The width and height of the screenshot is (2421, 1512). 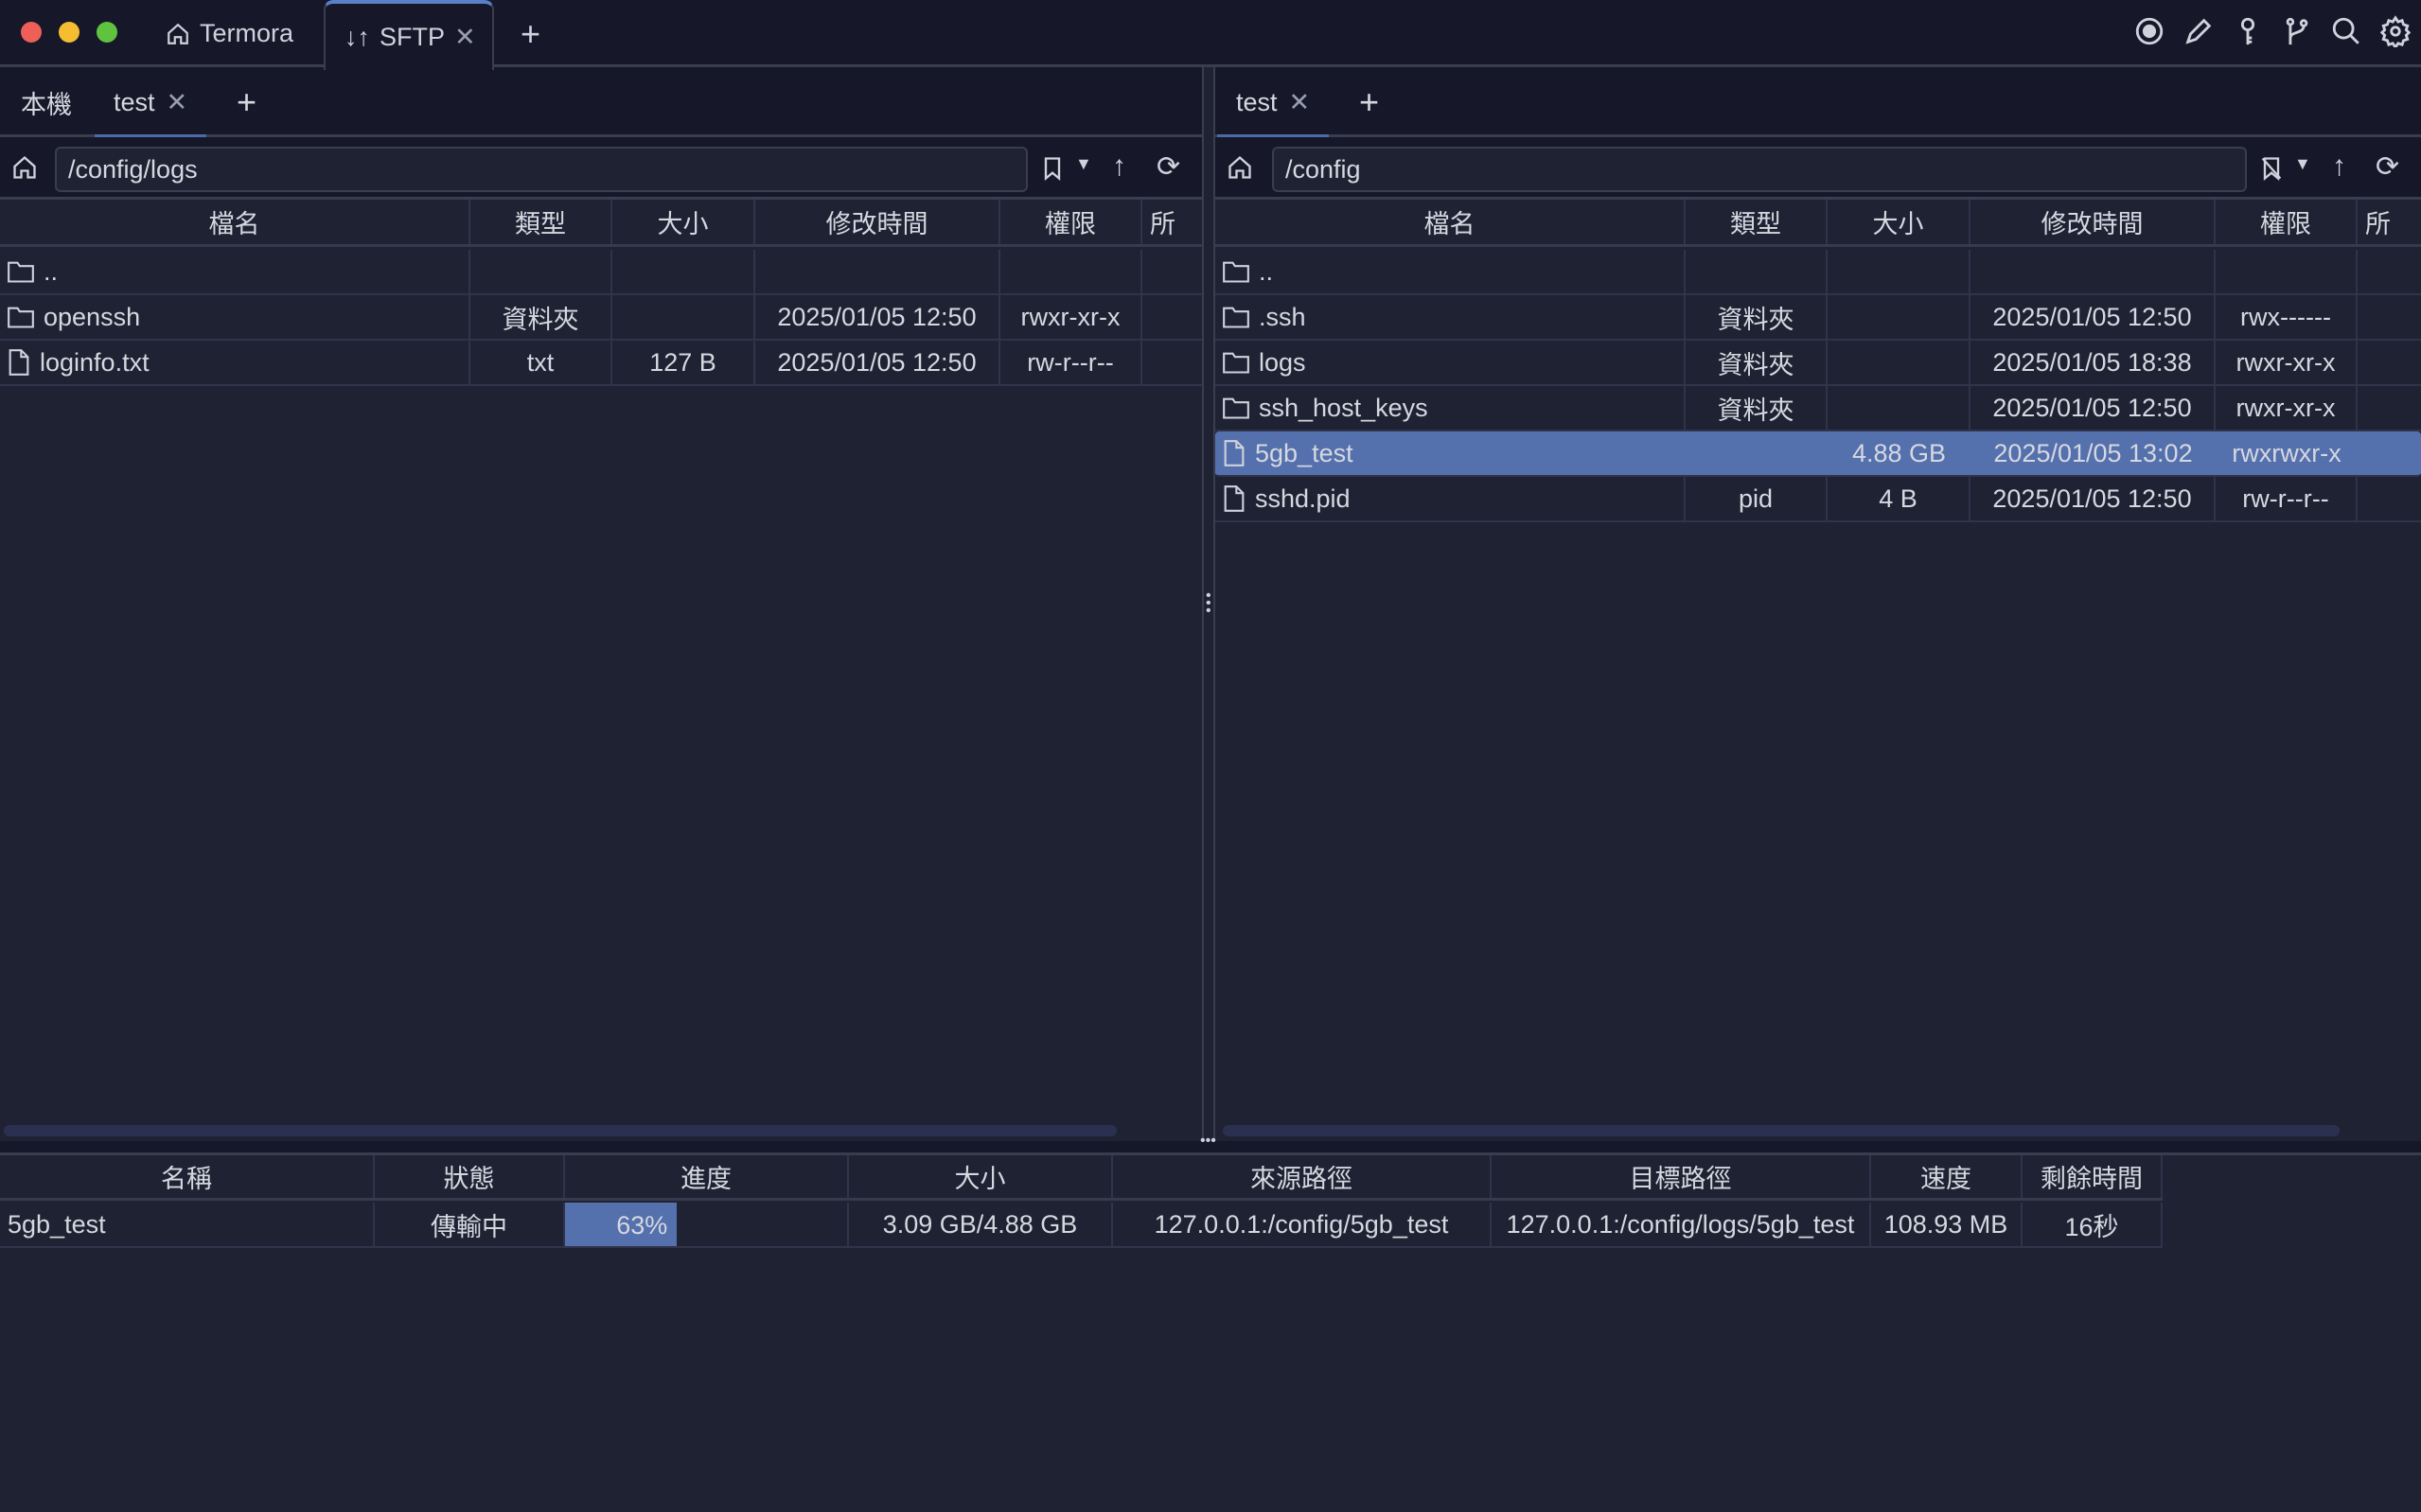 I want to click on file-name: ssh_host_keys, so click(x=1343, y=407).